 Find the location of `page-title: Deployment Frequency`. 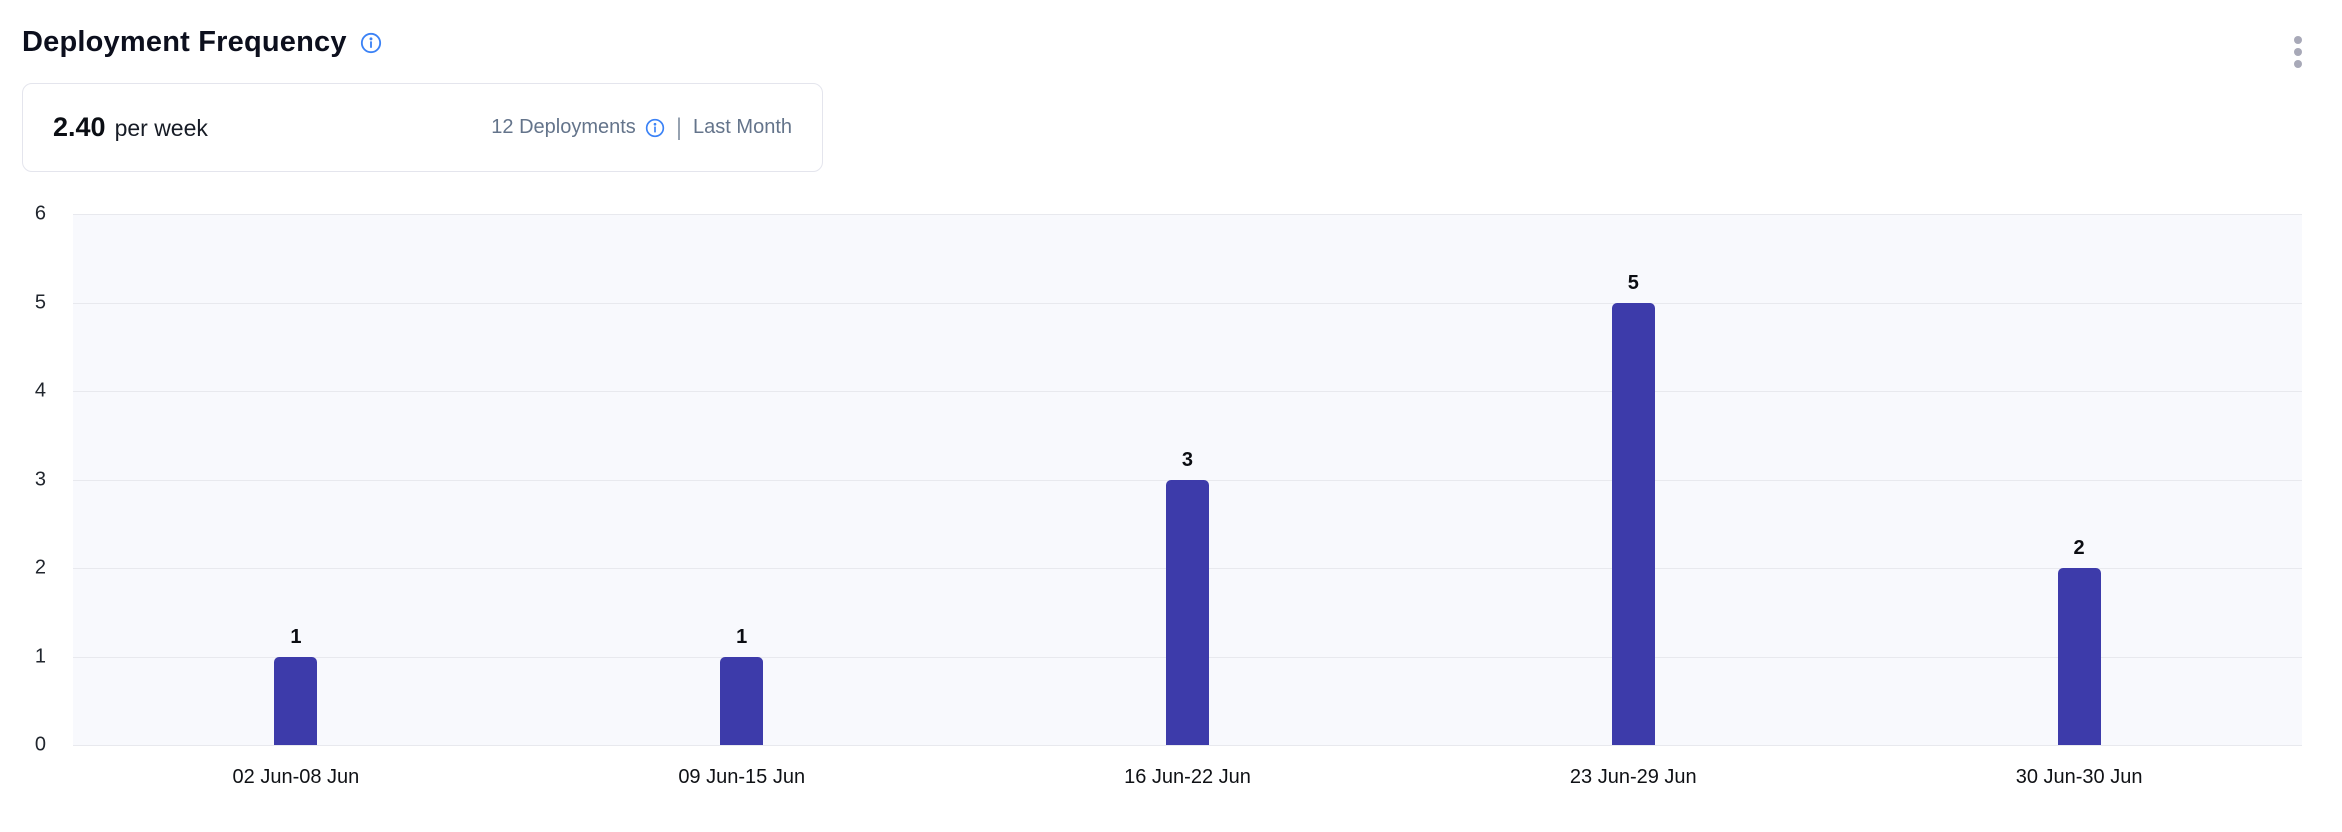

page-title: Deployment Frequency is located at coordinates (184, 42).